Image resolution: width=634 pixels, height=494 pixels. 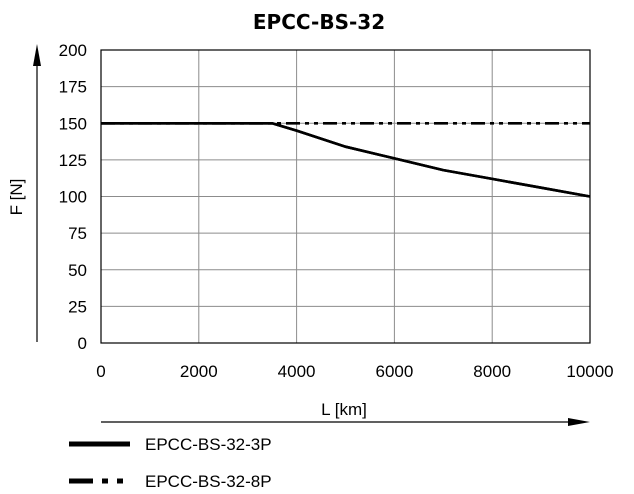 What do you see at coordinates (73, 160) in the screenshot?
I see `y-tick-label: 125` at bounding box center [73, 160].